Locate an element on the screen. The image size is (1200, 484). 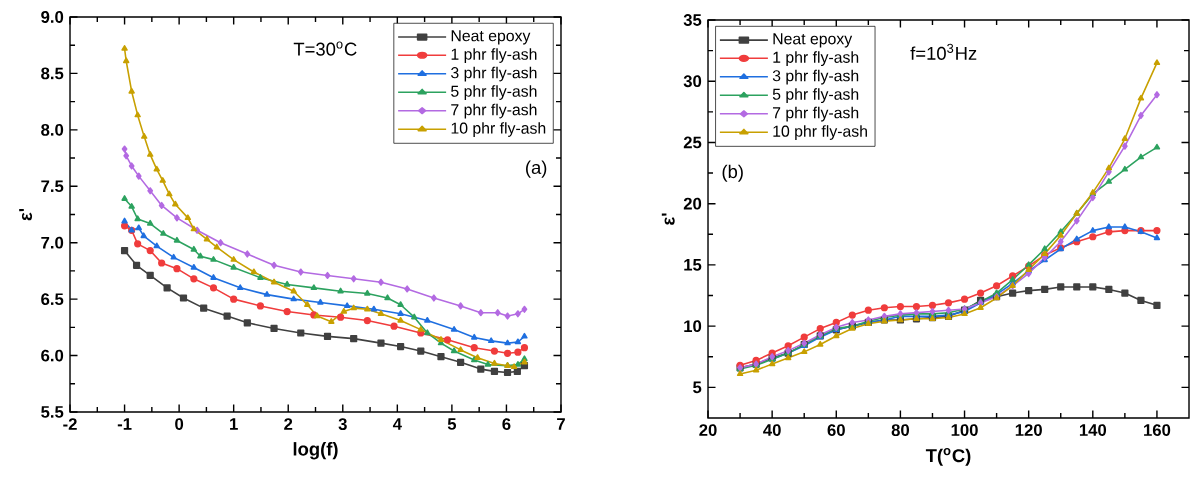
x-axis-title: log(f) is located at coordinates (315, 451).